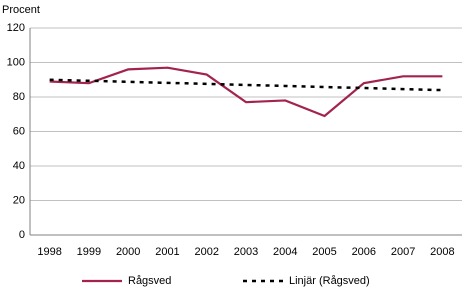 The image size is (466, 294). Describe the element at coordinates (403, 252) in the screenshot. I see `x-tick-label: 2007` at that location.